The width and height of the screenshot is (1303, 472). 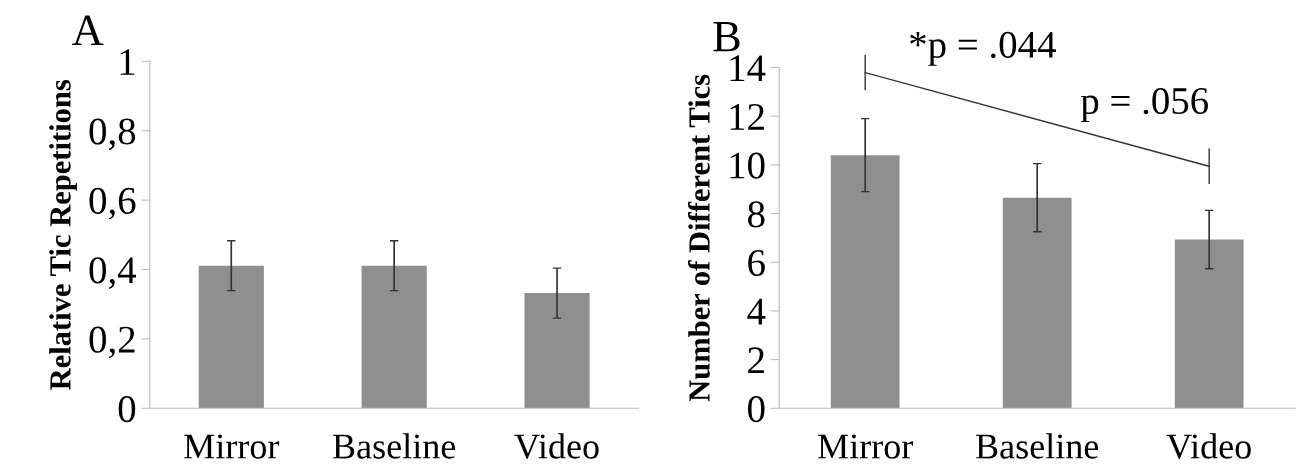 I want to click on y-tick-label: 6, so click(x=756, y=263).